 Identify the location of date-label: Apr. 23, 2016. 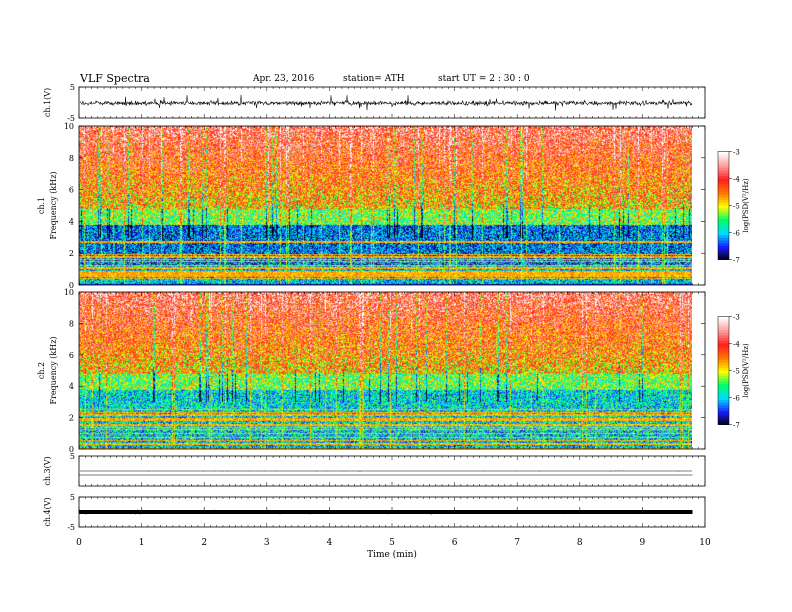
(284, 79).